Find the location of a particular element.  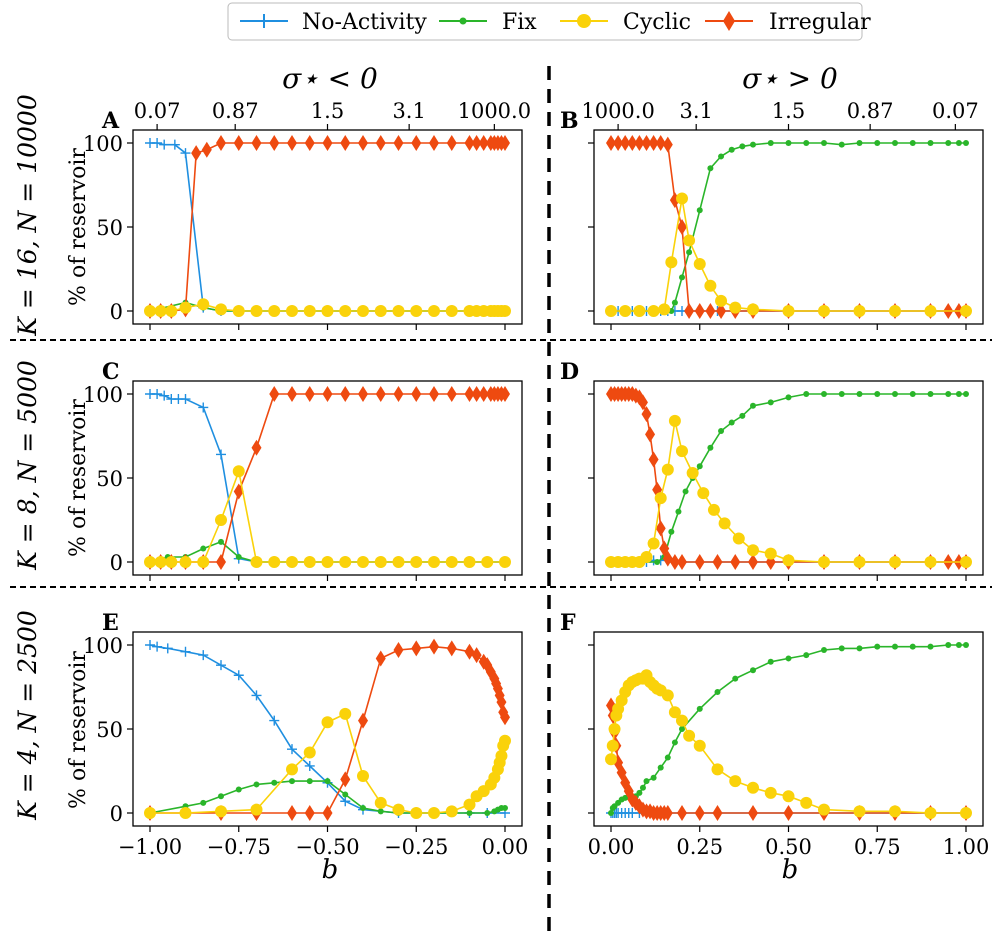

x-tick-label: −1.00 is located at coordinates (150, 847).